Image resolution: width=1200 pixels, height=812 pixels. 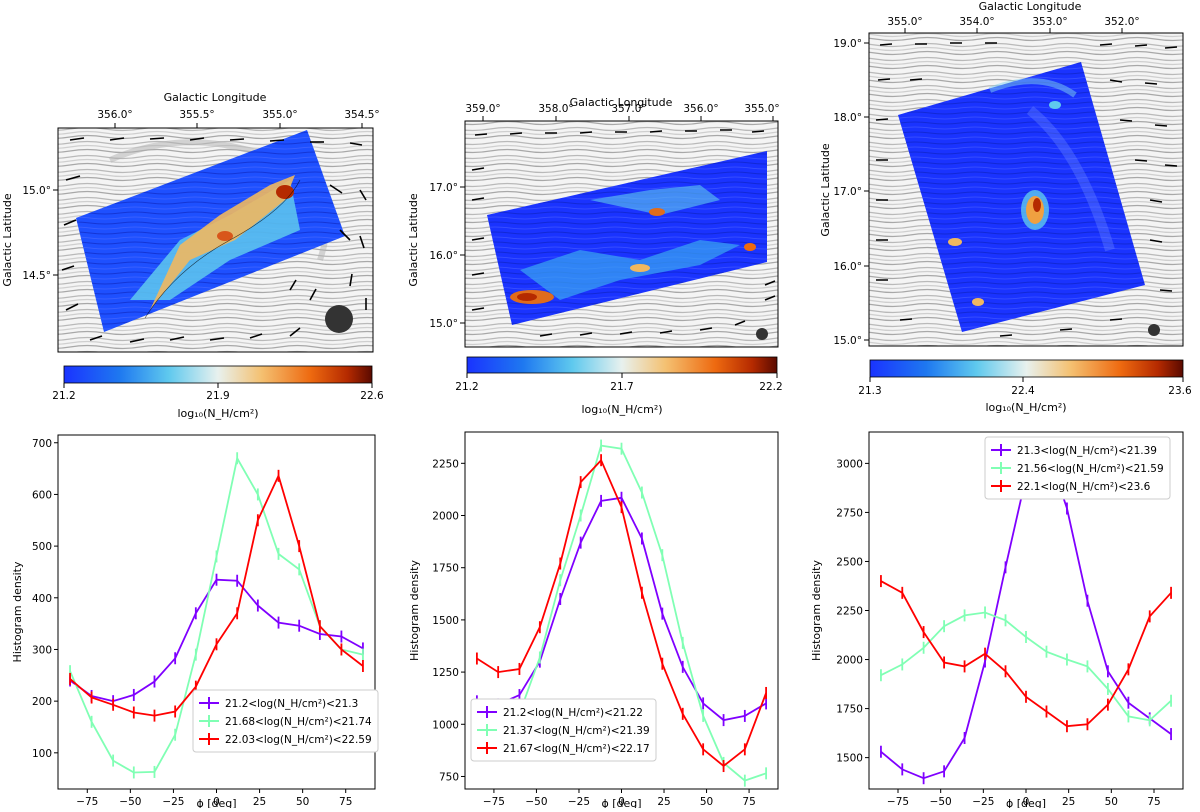 I want to click on map1-cbar-tick: 21.9, so click(x=217, y=396).